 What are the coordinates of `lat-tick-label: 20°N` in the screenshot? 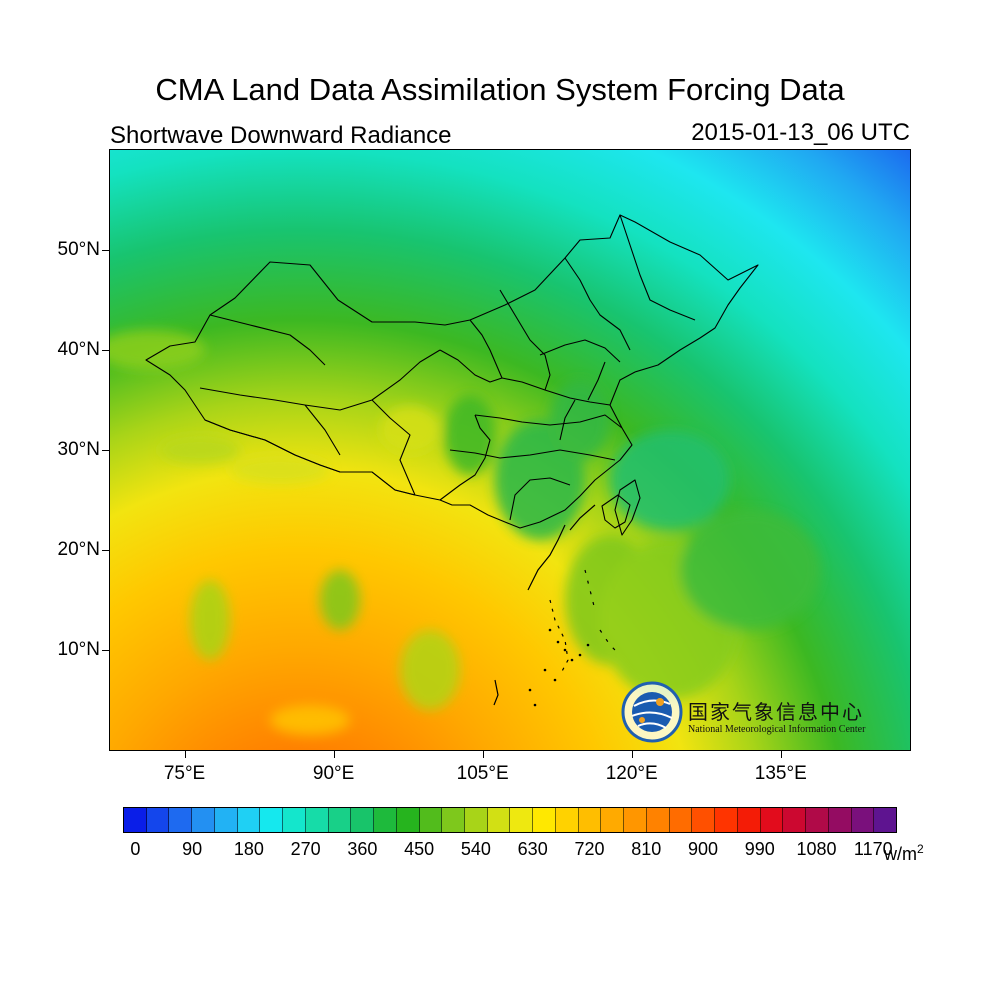 It's located at (78, 549).